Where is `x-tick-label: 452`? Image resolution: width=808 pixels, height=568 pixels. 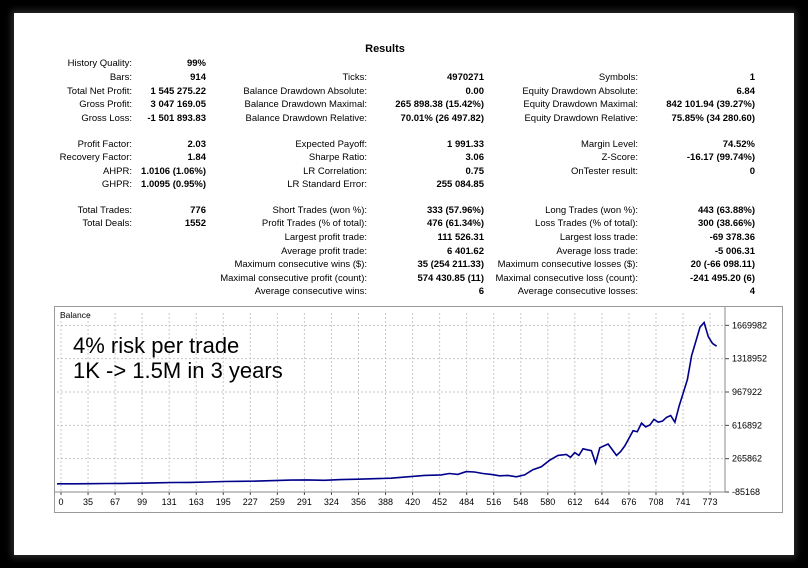
x-tick-label: 452 is located at coordinates (439, 502).